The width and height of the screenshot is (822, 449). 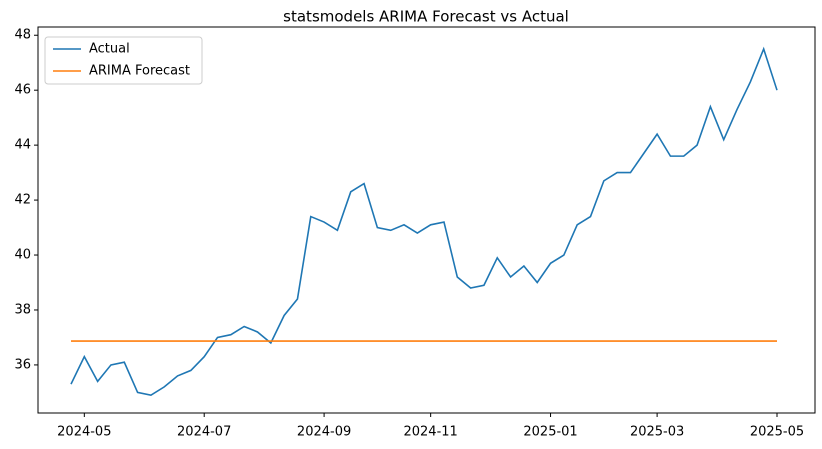 What do you see at coordinates (22, 255) in the screenshot?
I see `y-tick-label: 40` at bounding box center [22, 255].